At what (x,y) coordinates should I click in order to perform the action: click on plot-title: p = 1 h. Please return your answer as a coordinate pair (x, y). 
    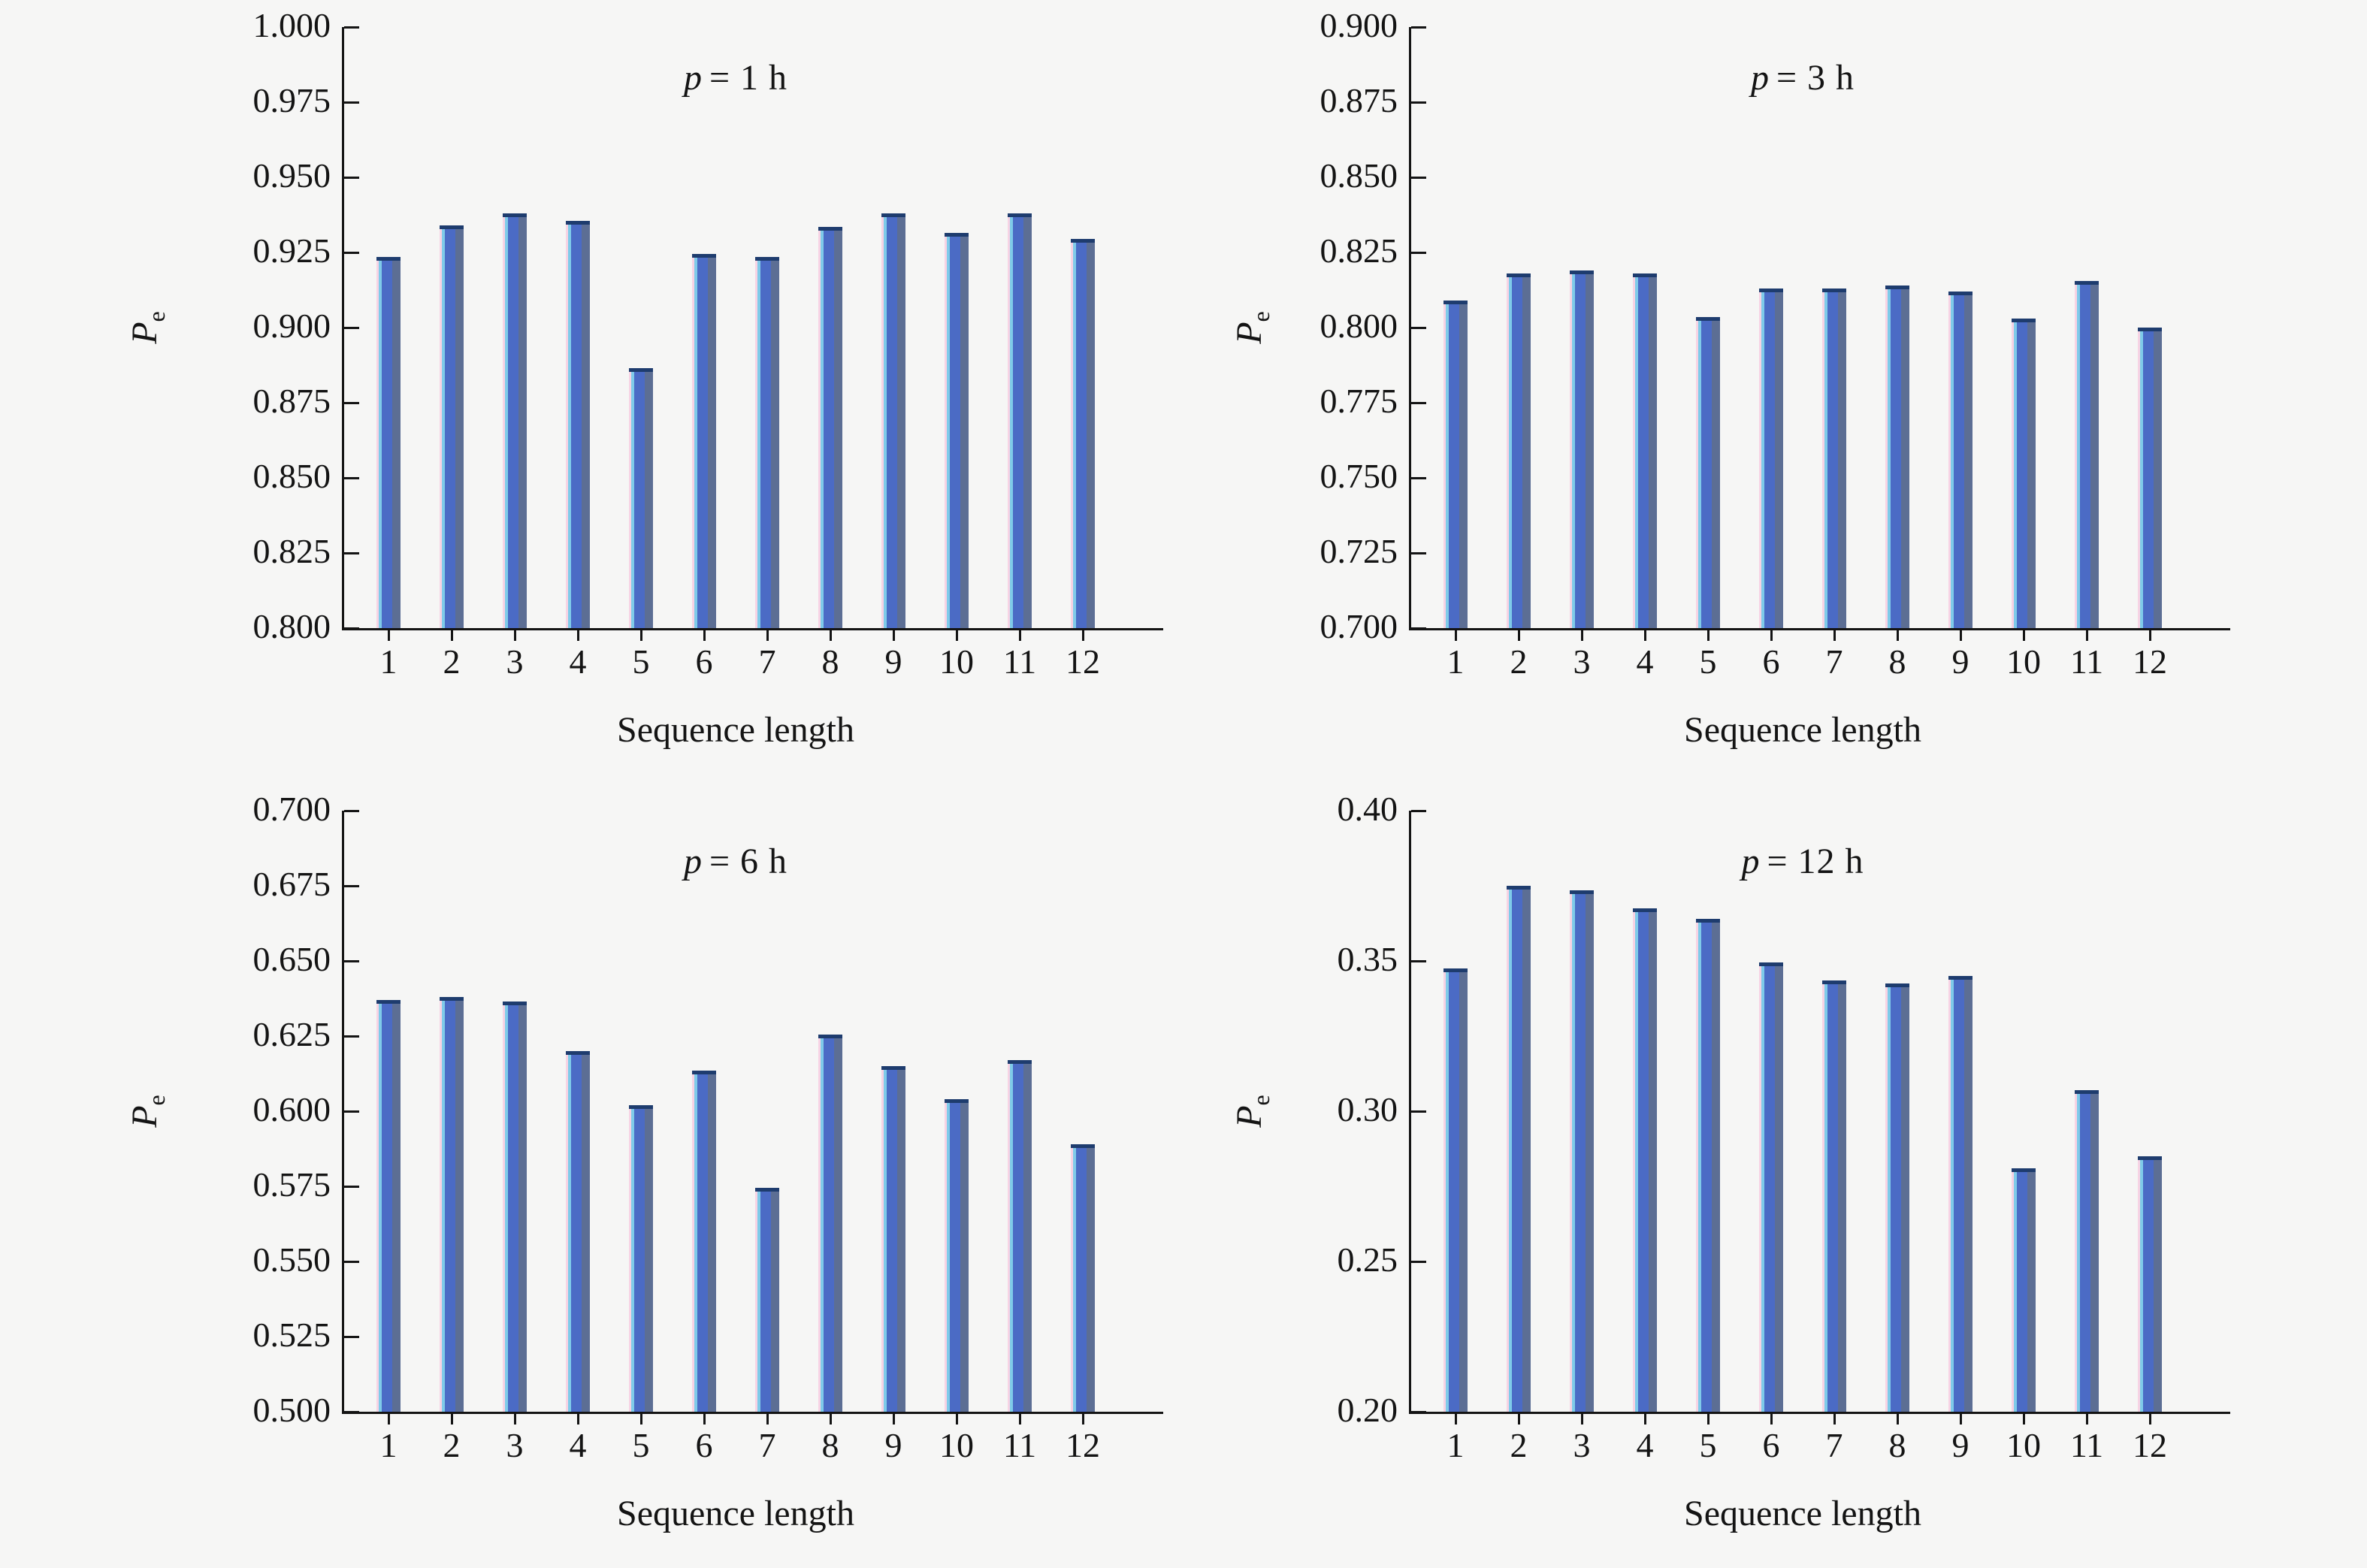
    Looking at the image, I should click on (736, 77).